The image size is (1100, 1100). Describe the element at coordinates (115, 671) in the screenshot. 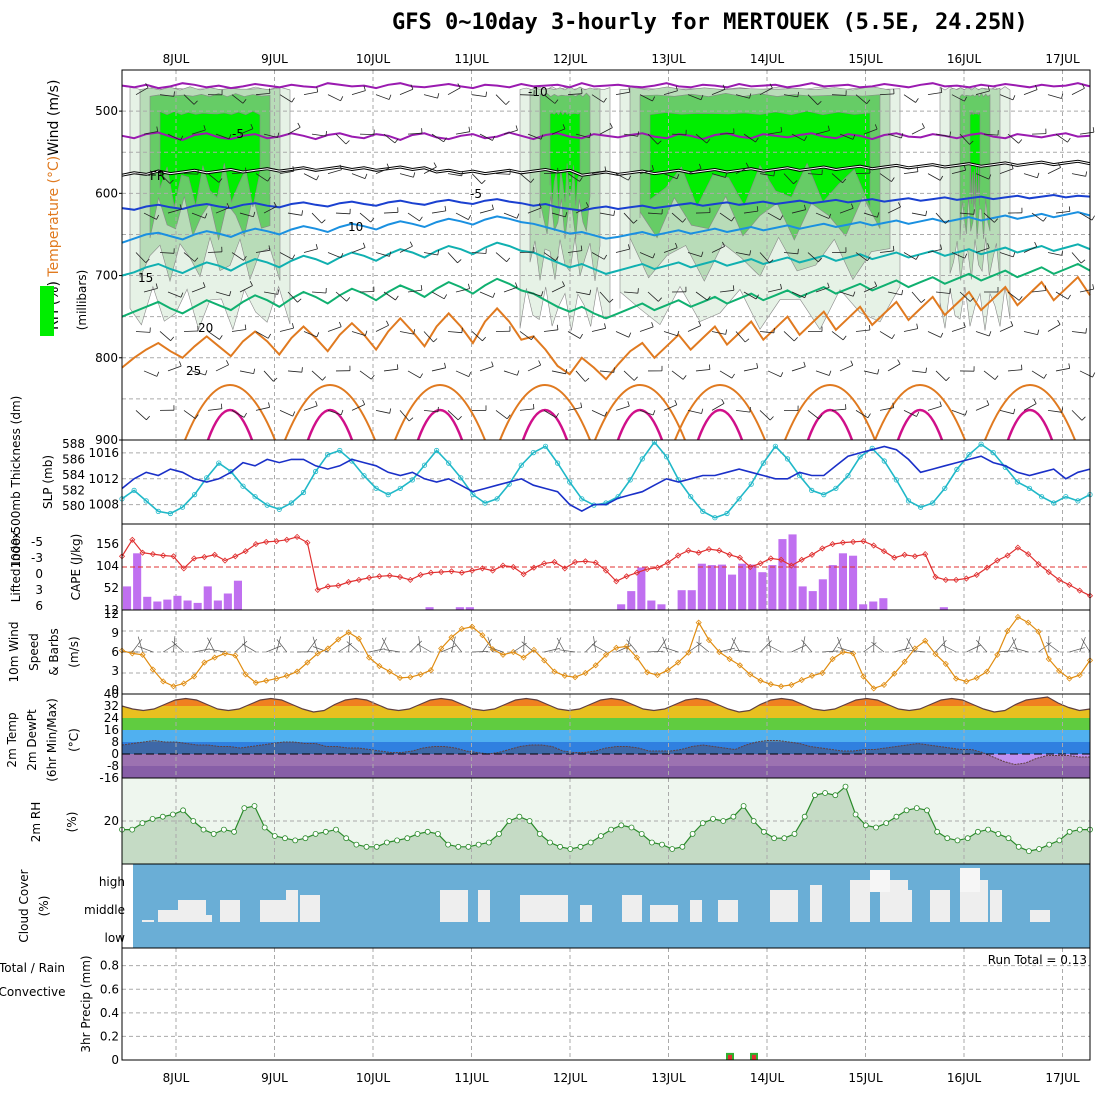

I see `wind10-tick: 3` at that location.